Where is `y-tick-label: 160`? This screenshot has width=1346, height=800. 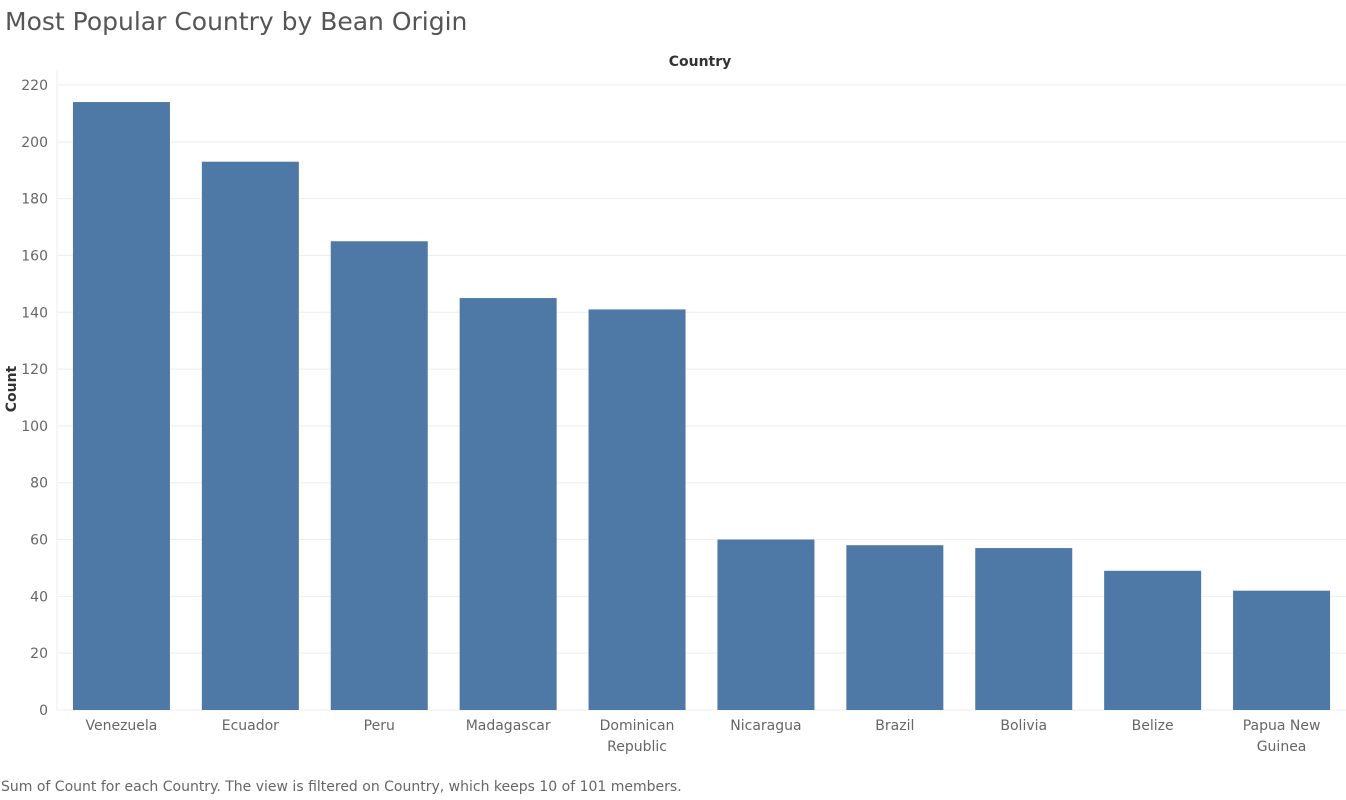 y-tick-label: 160 is located at coordinates (34, 256).